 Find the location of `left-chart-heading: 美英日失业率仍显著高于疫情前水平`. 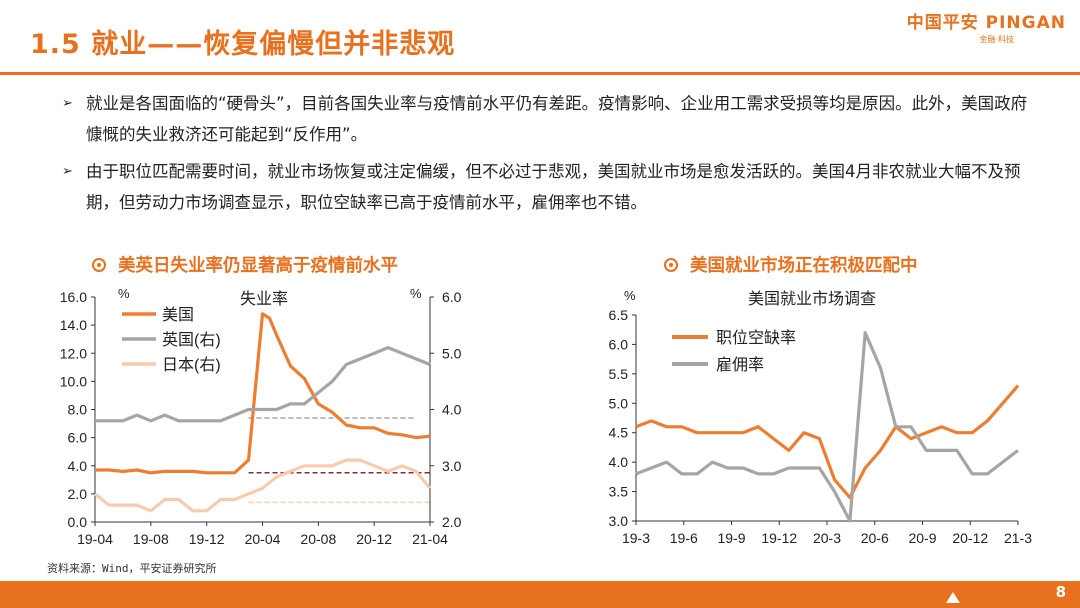

left-chart-heading: 美英日失业率仍显著高于疫情前水平 is located at coordinates (245, 264).